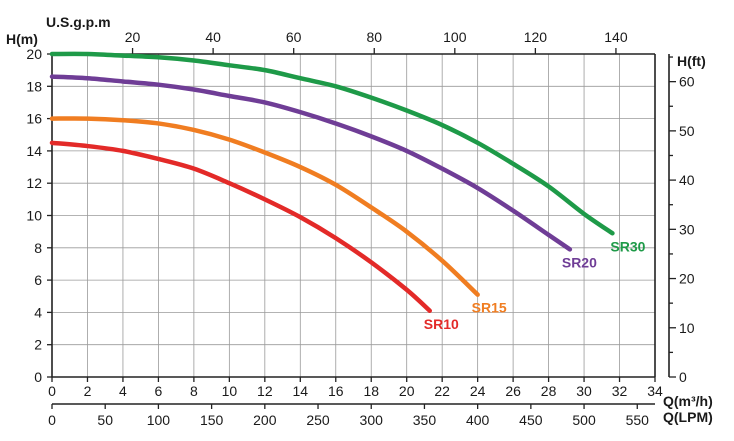 This screenshot has width=734, height=441. I want to click on ft-tick-label: 40, so click(687, 180).